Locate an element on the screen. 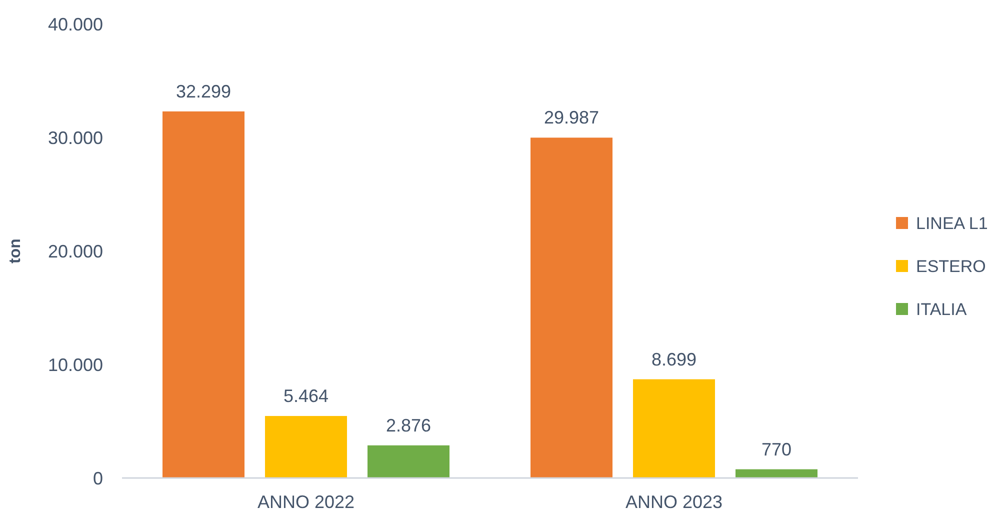 This screenshot has width=998, height=519. y-tick-label: 20.000 is located at coordinates (75, 251).